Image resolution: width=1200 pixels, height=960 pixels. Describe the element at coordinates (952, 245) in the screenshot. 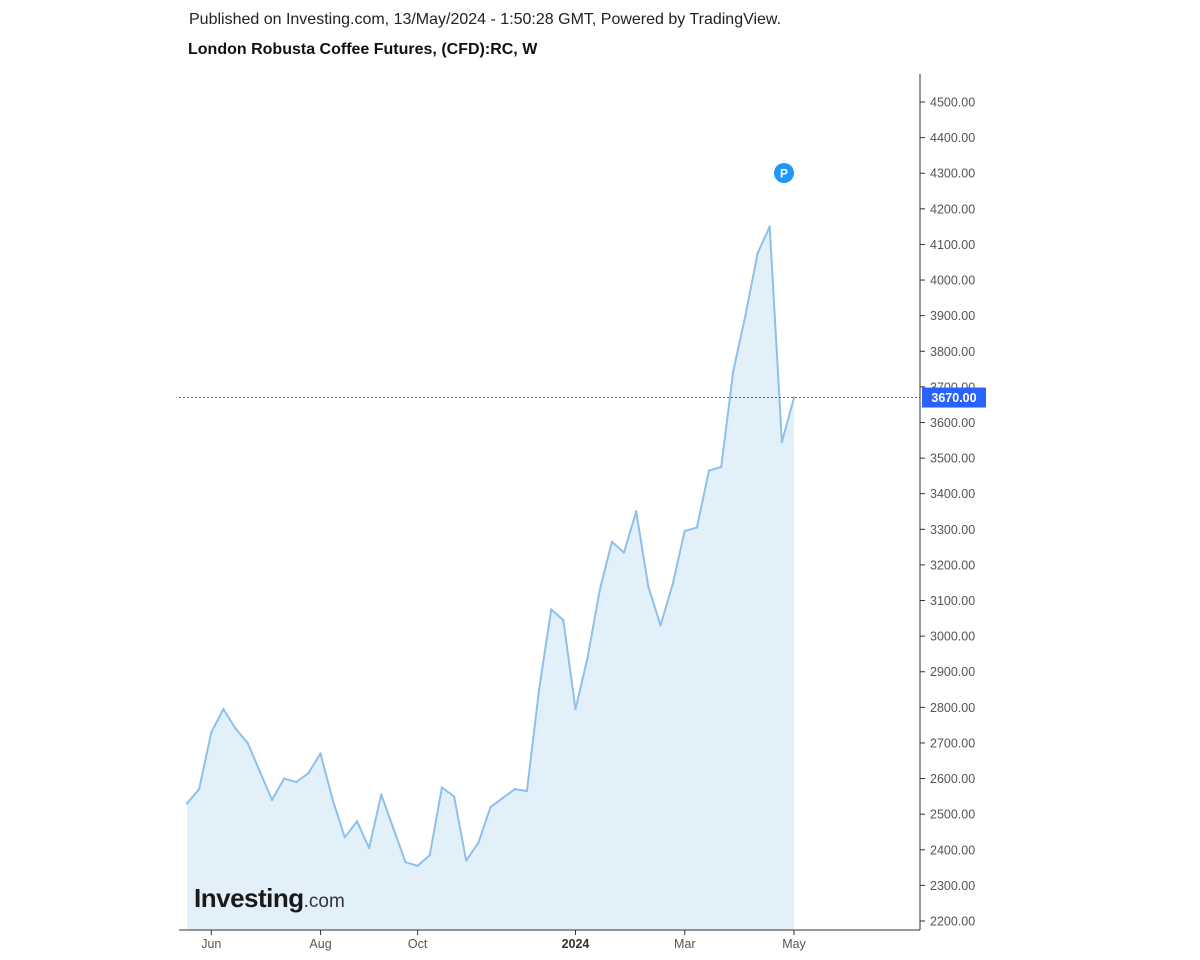

I see `y-tick-label: 4100.00` at that location.